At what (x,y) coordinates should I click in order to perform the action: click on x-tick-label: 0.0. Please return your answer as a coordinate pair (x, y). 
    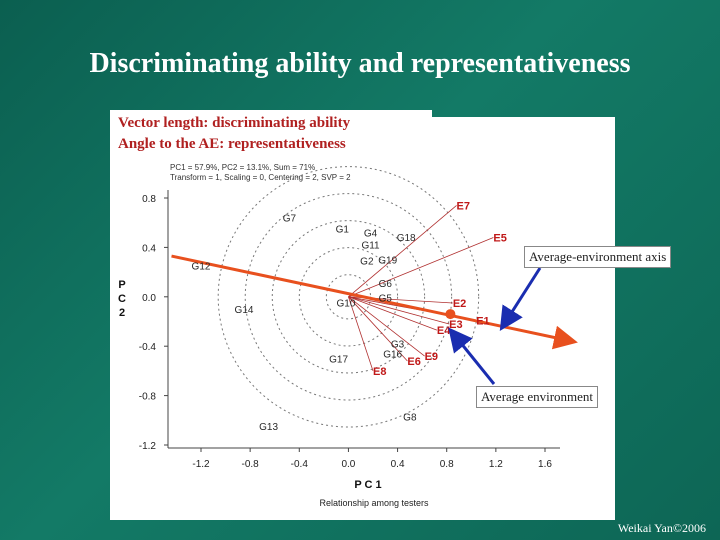
    Looking at the image, I should click on (348, 464).